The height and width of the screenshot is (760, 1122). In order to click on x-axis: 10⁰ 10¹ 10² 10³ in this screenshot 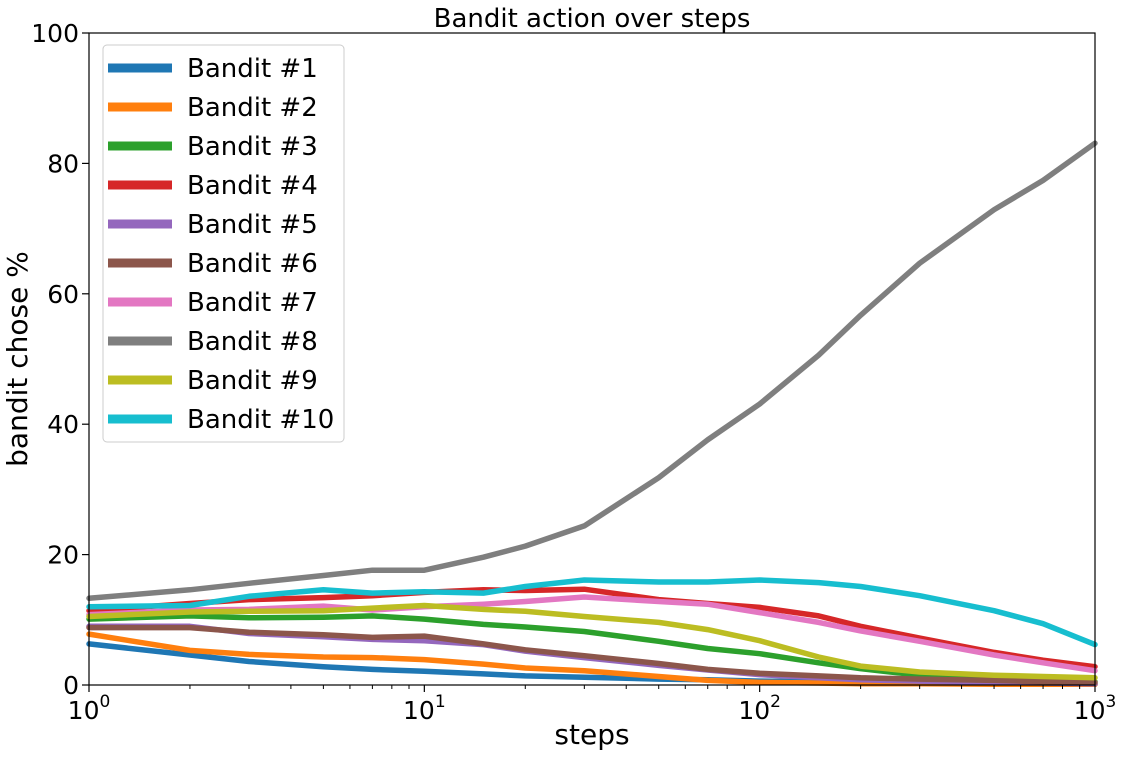, I will do `click(592, 705)`.